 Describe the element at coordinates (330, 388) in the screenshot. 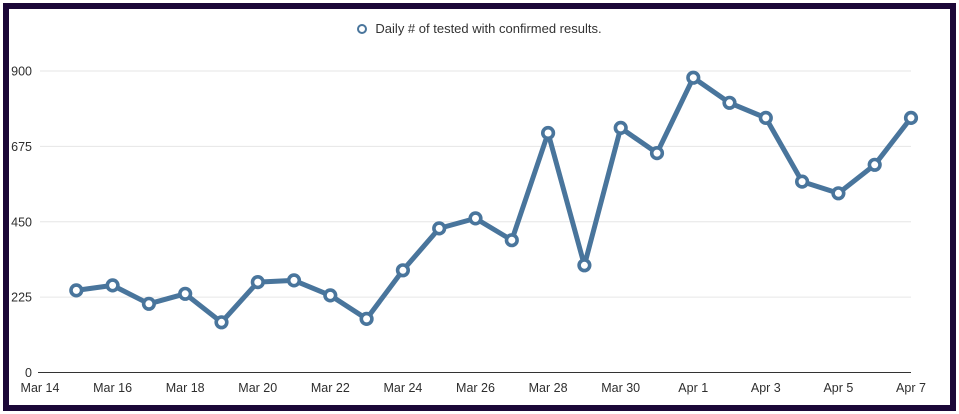

I see `x-axis-tick-label: Mar 22` at that location.